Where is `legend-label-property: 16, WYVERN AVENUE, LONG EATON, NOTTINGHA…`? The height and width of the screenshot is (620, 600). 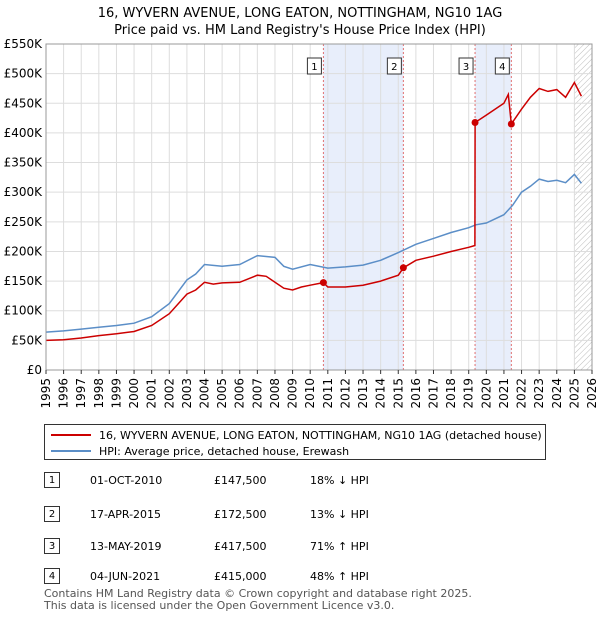
legend-label-property: 16, WYVERN AVENUE, LONG EATON, NOTTINGHA… is located at coordinates (320, 435).